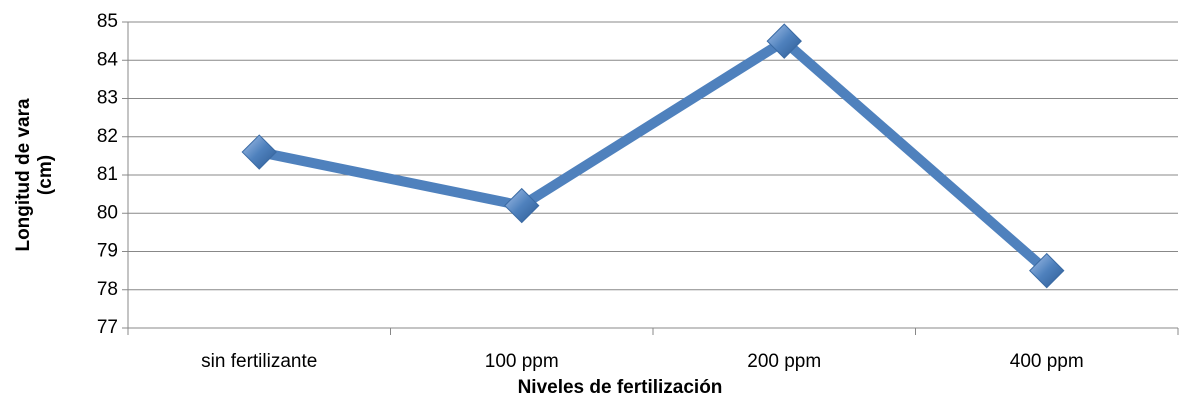 This screenshot has width=1179, height=400. I want to click on y-axis-label: (cm), so click(45, 175).